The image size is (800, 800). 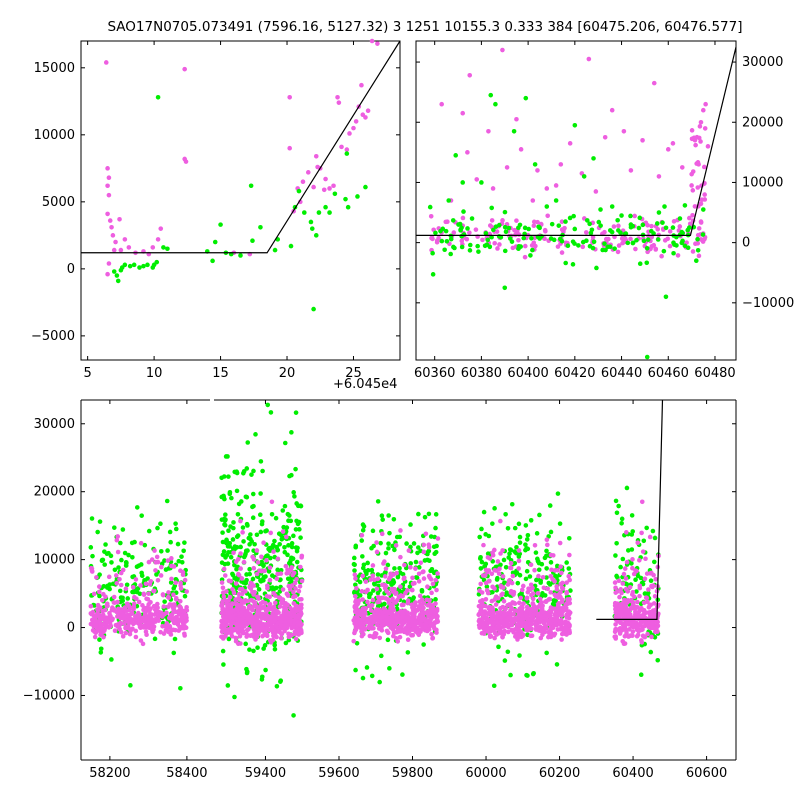 What do you see at coordinates (54, 492) in the screenshot?
I see `y-tick-label: 20000` at bounding box center [54, 492].